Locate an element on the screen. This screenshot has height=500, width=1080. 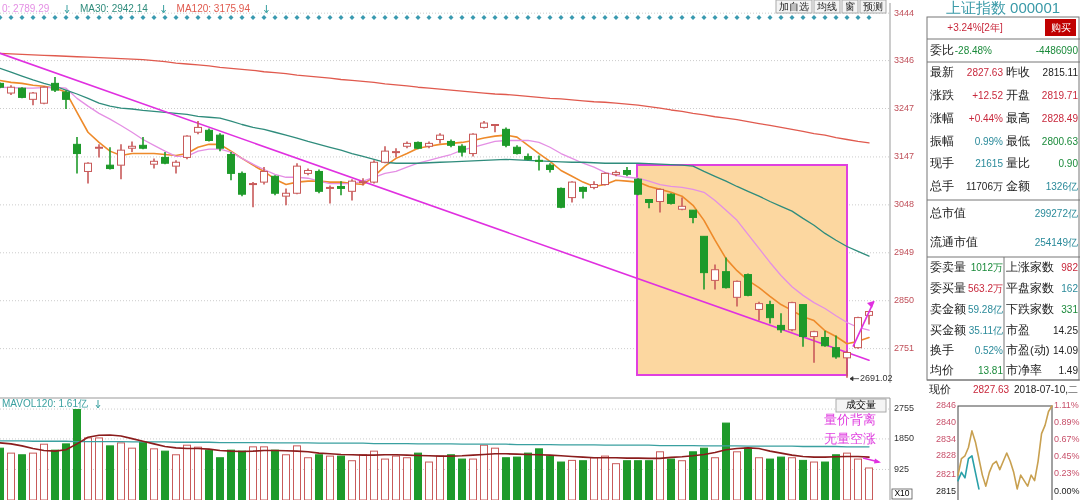
text: 委比 is located at coordinates (942, 50).